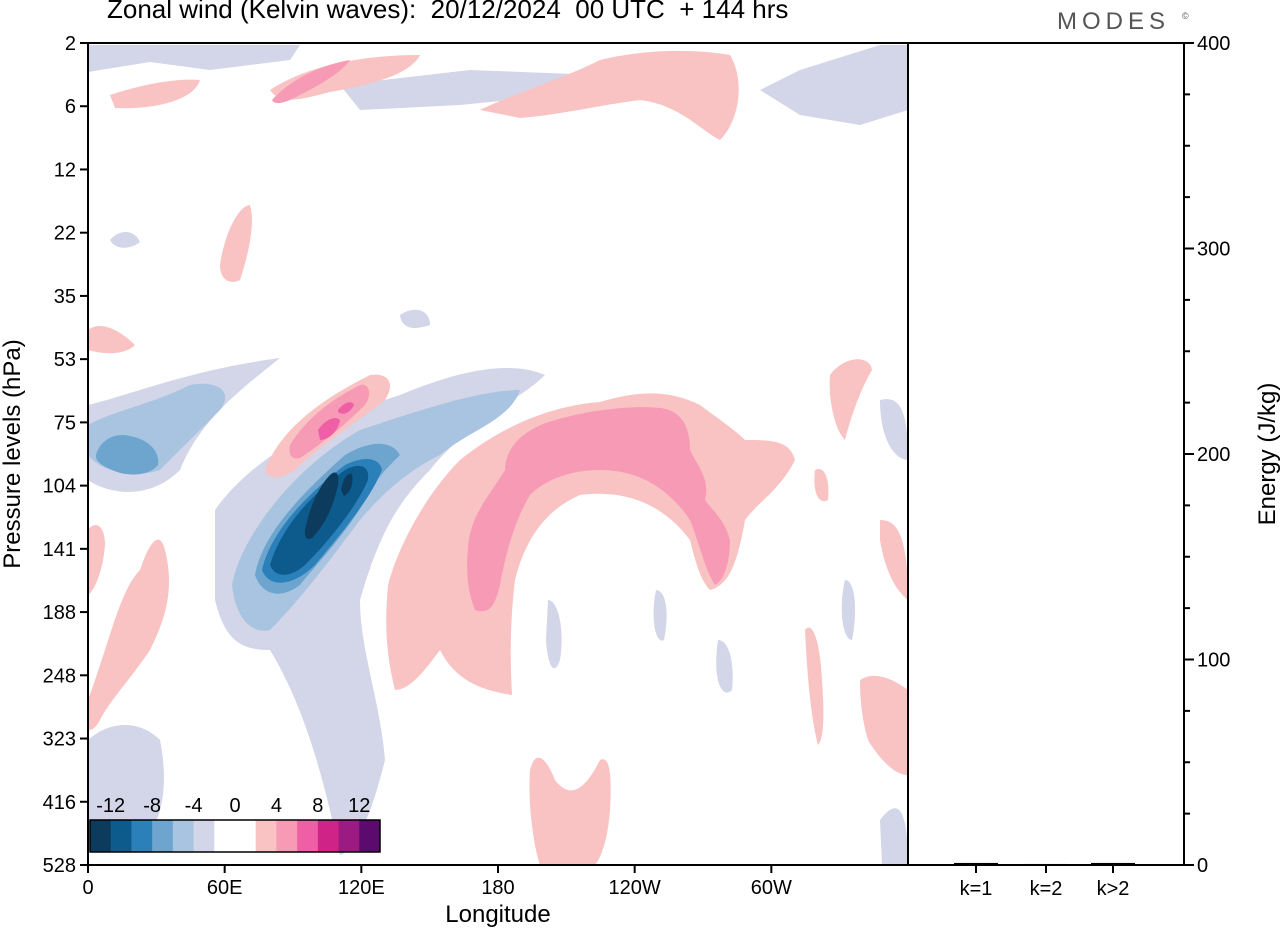  Describe the element at coordinates (59, 550) in the screenshot. I see `pressure-tick-label: 141` at that location.